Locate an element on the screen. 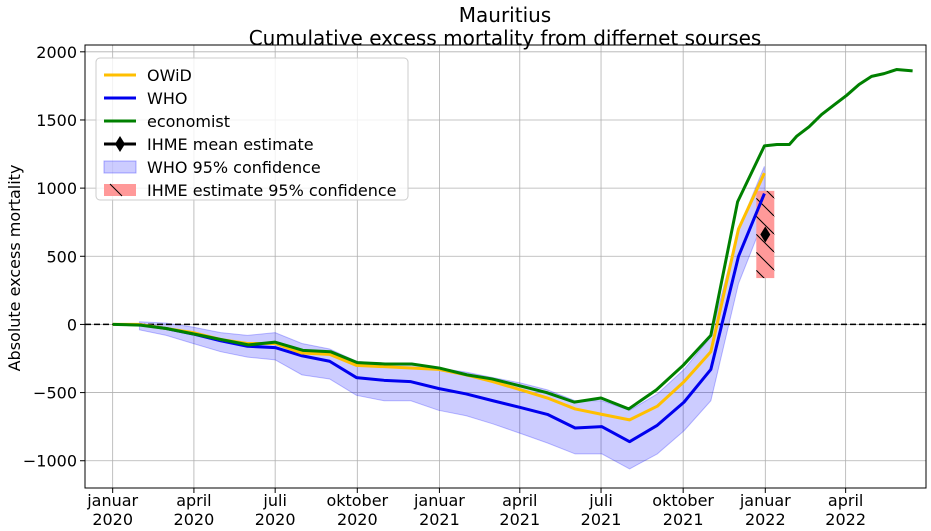 The height and width of the screenshot is (531, 931). y-axis-label: Absolute excess mortality is located at coordinates (14, 268).